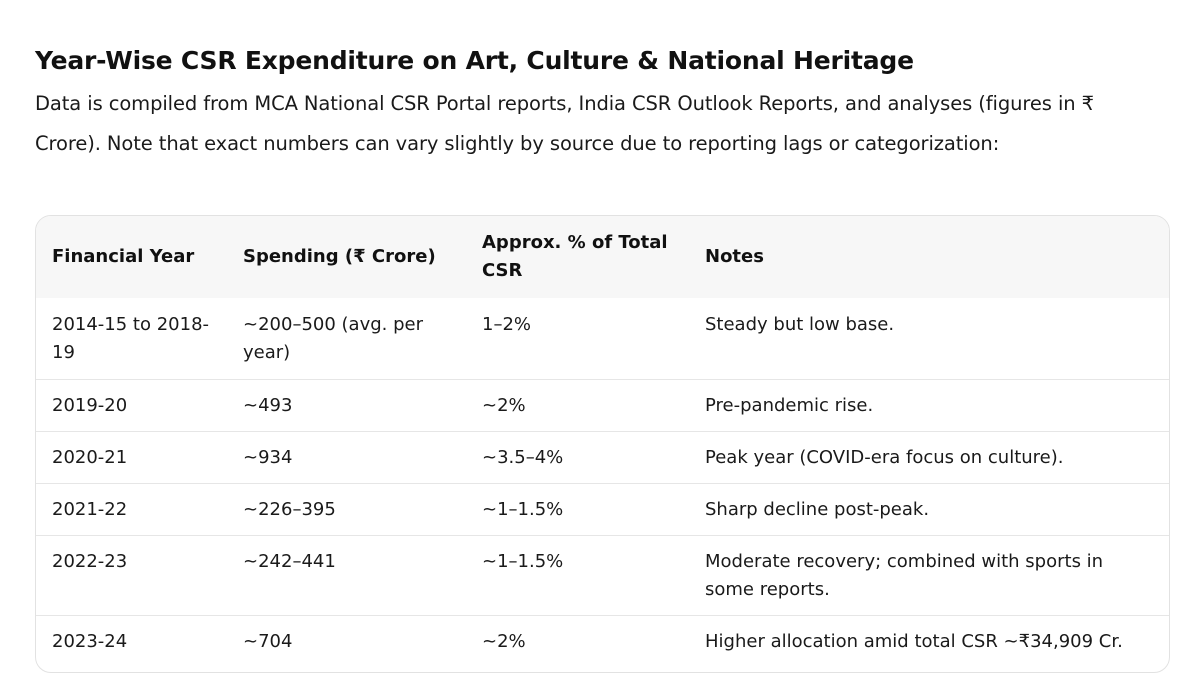 Image resolution: width=1200 pixels, height=693 pixels. What do you see at coordinates (929, 457) in the screenshot?
I see `cell-notes: Peak year (COVID-era focus on culture).` at bounding box center [929, 457].